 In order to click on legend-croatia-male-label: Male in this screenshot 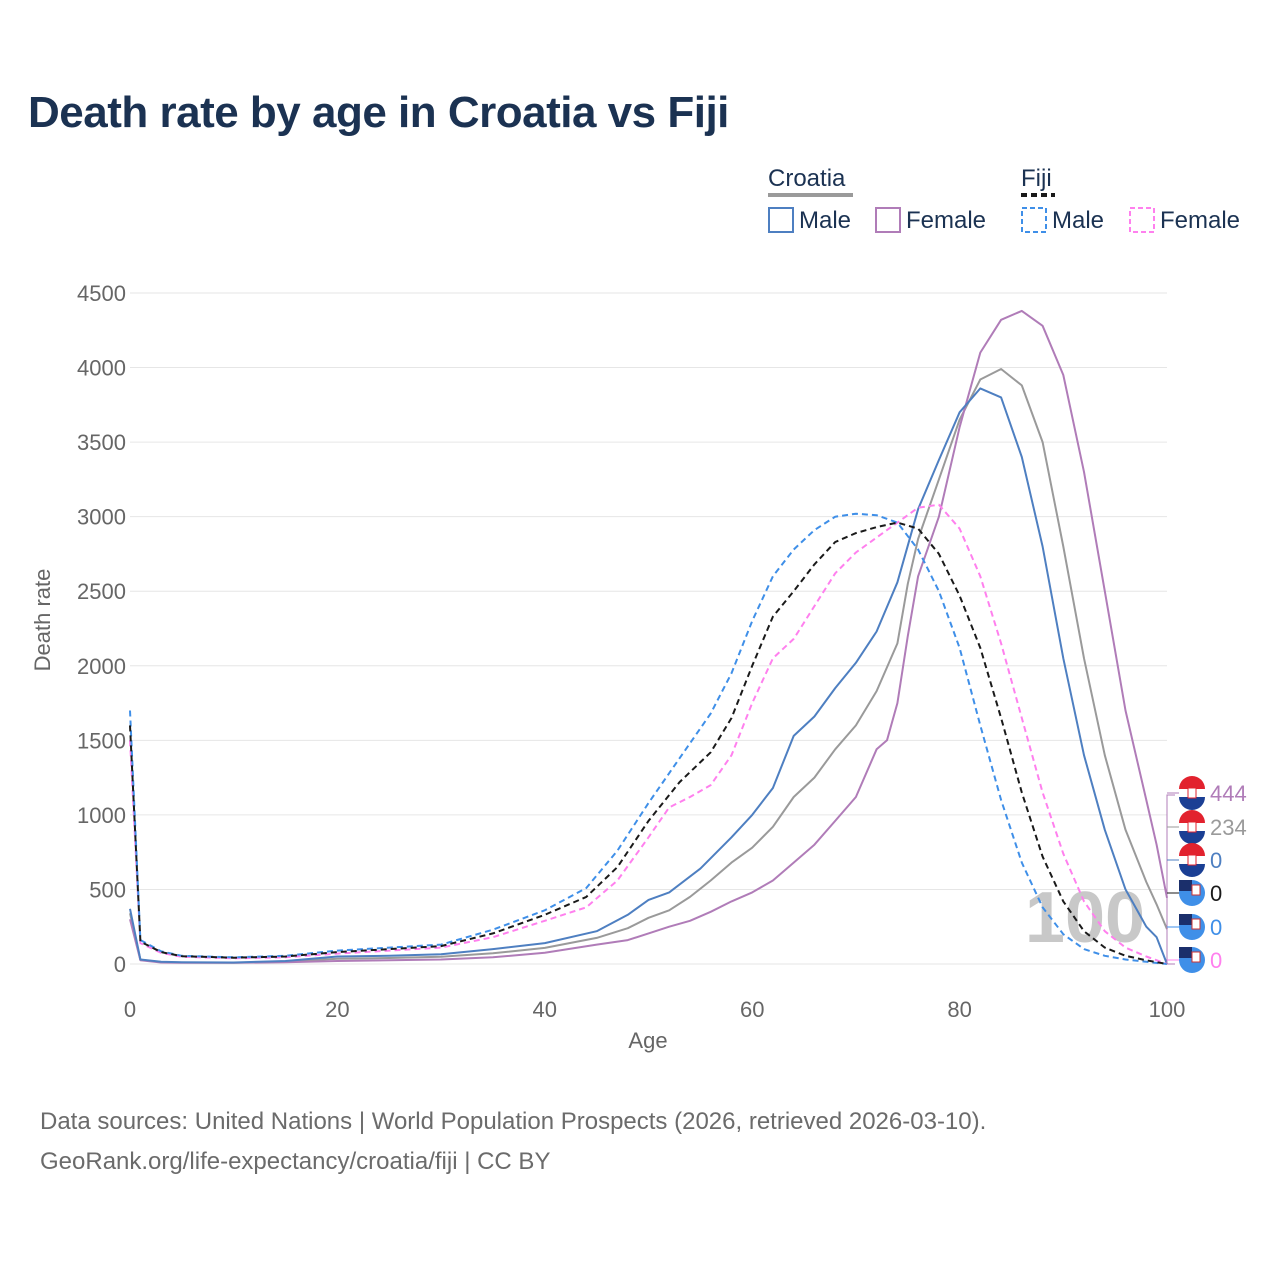, I will do `click(825, 220)`.